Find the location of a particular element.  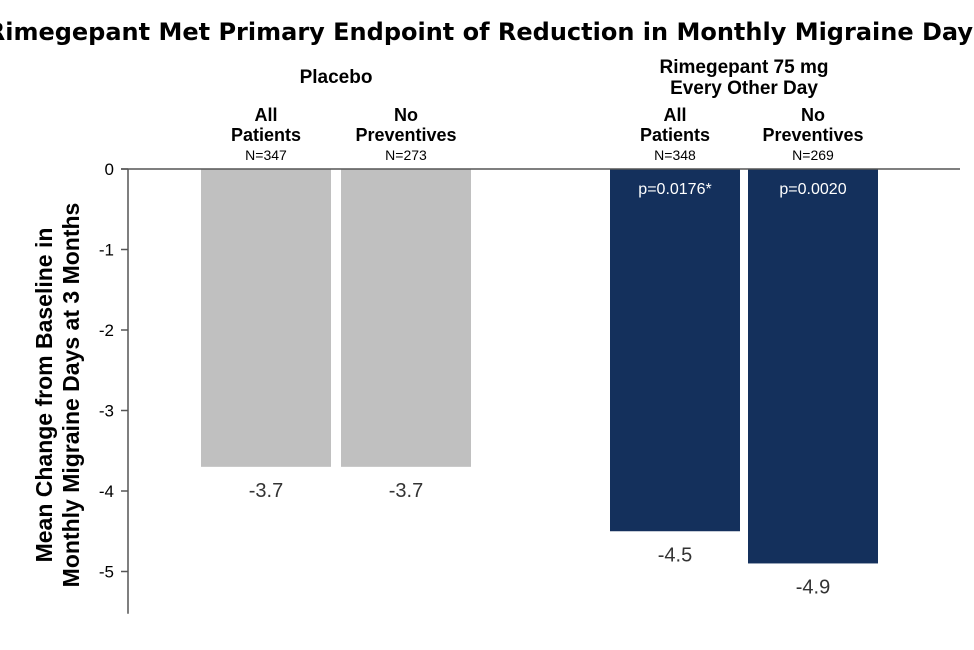

bar-p-value-label: p=0.0020 is located at coordinates (812, 189).